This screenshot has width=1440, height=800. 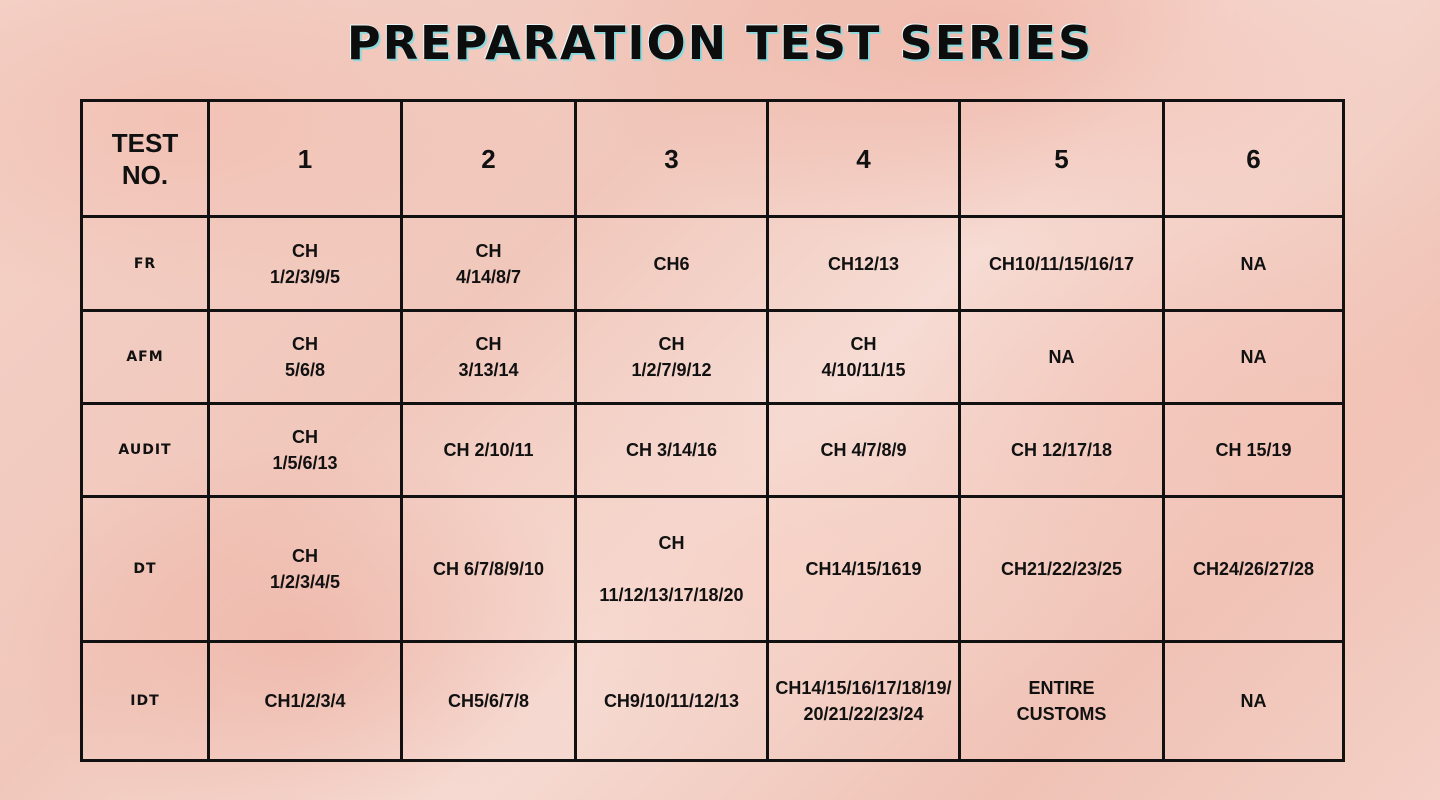 I want to click on table-cell: CH 5/6/8, so click(x=305, y=357).